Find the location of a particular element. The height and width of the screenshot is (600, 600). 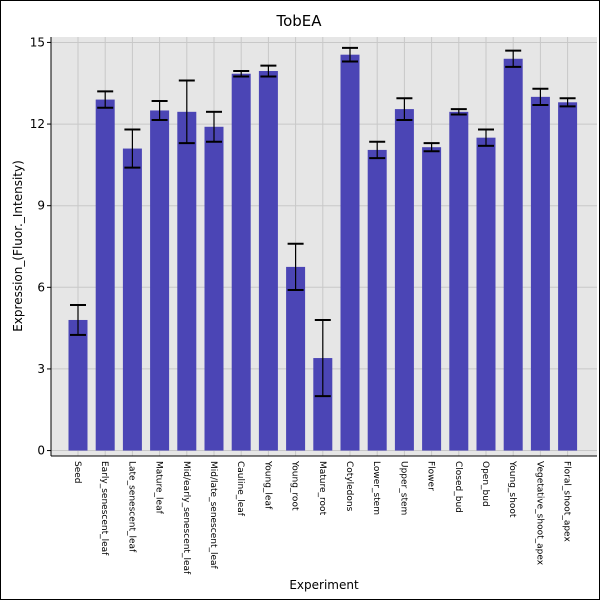

x-tick-label: Seed is located at coordinates (77, 472).